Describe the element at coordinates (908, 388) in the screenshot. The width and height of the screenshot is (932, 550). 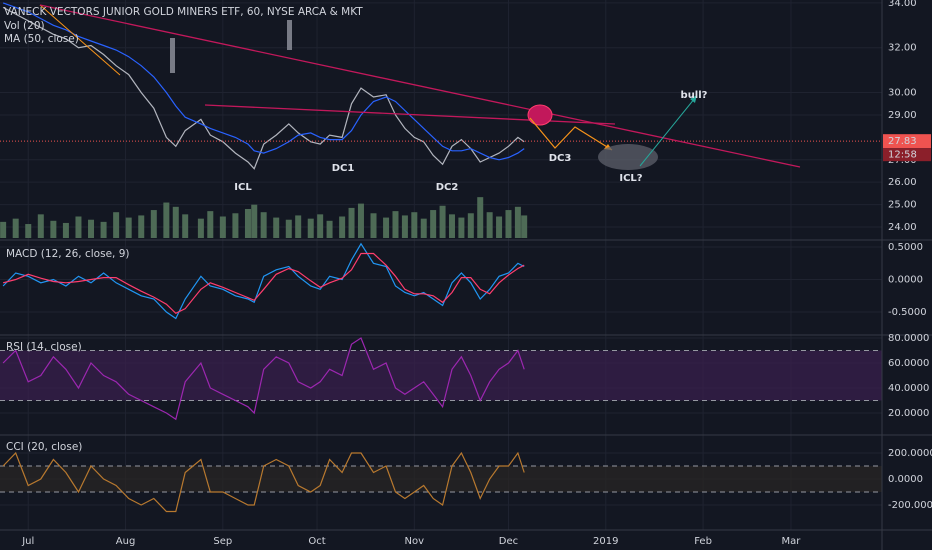
I see `y-tick-label: 40.0000` at that location.